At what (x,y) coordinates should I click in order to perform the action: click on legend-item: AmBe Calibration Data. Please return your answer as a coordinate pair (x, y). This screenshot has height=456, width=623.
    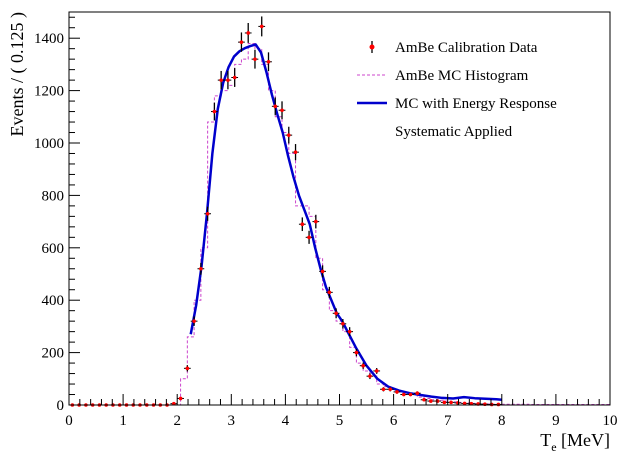
    Looking at the image, I should click on (453, 48).